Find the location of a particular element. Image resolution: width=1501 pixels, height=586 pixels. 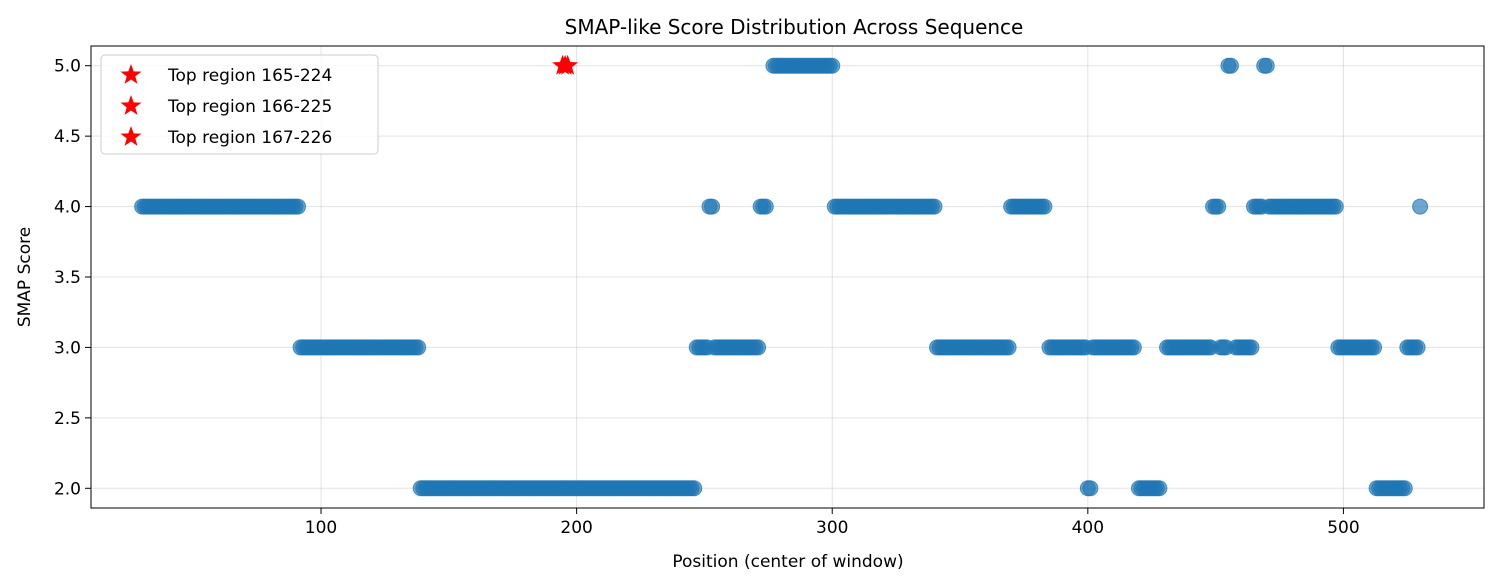

legend-box is located at coordinates (239, 104).